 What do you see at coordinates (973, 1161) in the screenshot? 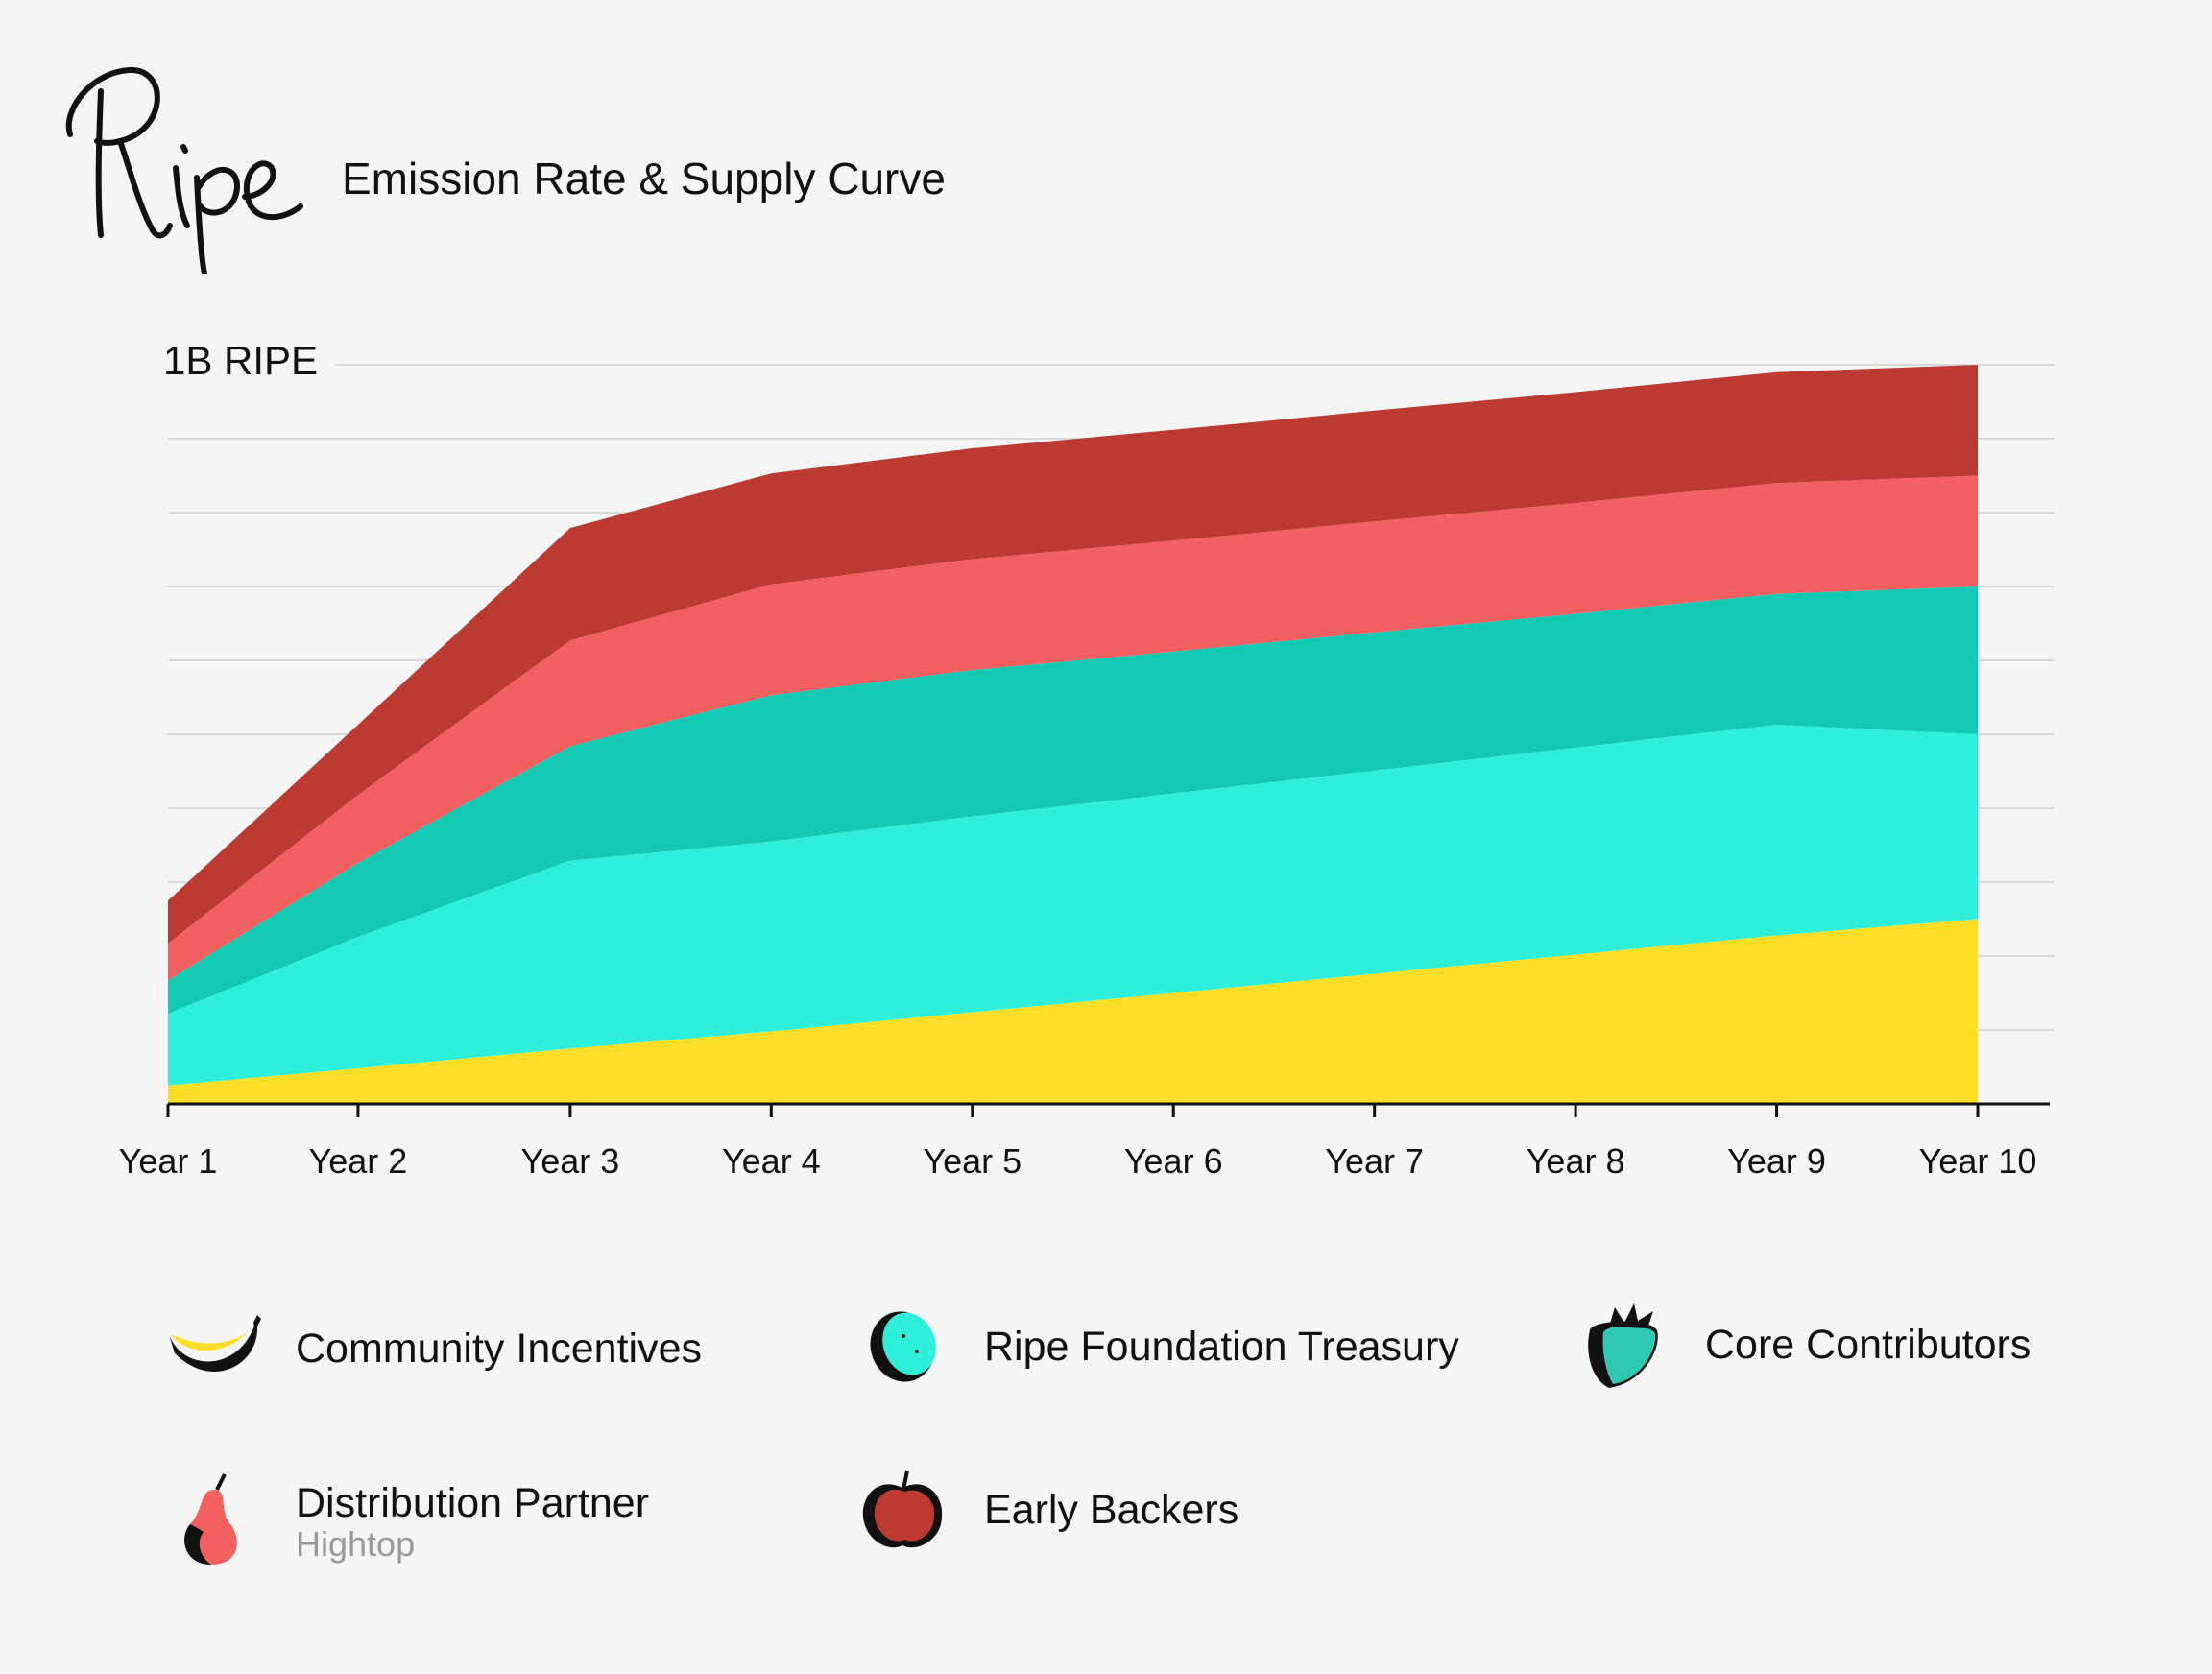
I see `x-tick-label: Year 5` at bounding box center [973, 1161].